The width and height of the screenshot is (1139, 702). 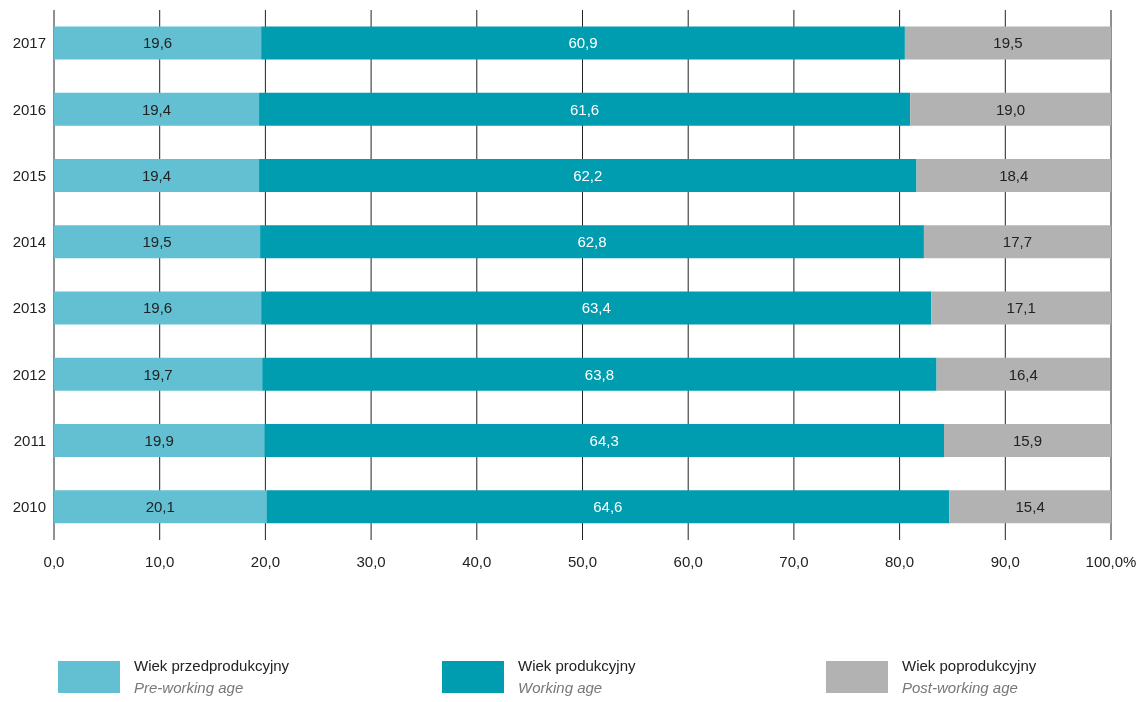 I want to click on x-tick-label: 90,0, so click(x=1005, y=561).